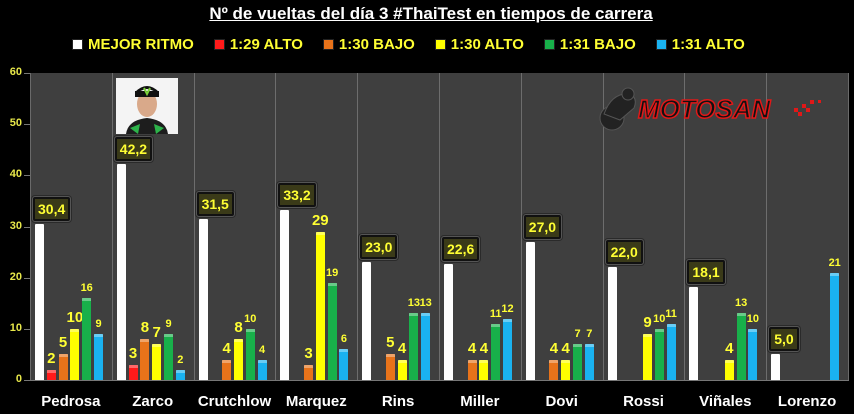 The image size is (854, 414). I want to click on x-category-label: Crutchlow, so click(234, 401).